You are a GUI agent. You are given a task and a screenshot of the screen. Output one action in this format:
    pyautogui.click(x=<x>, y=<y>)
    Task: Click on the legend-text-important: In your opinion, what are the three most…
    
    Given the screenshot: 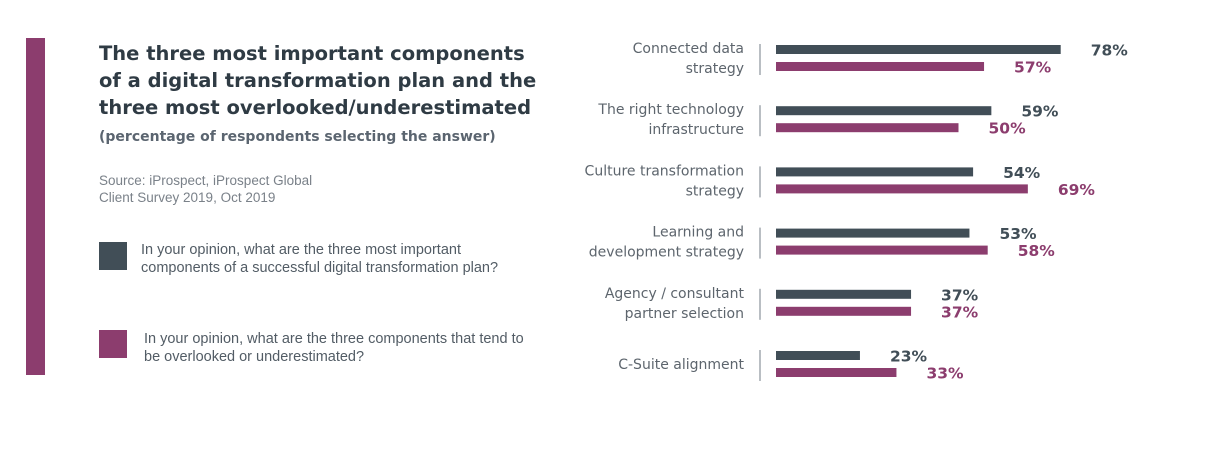 What is the action you would take?
    pyautogui.click(x=320, y=259)
    